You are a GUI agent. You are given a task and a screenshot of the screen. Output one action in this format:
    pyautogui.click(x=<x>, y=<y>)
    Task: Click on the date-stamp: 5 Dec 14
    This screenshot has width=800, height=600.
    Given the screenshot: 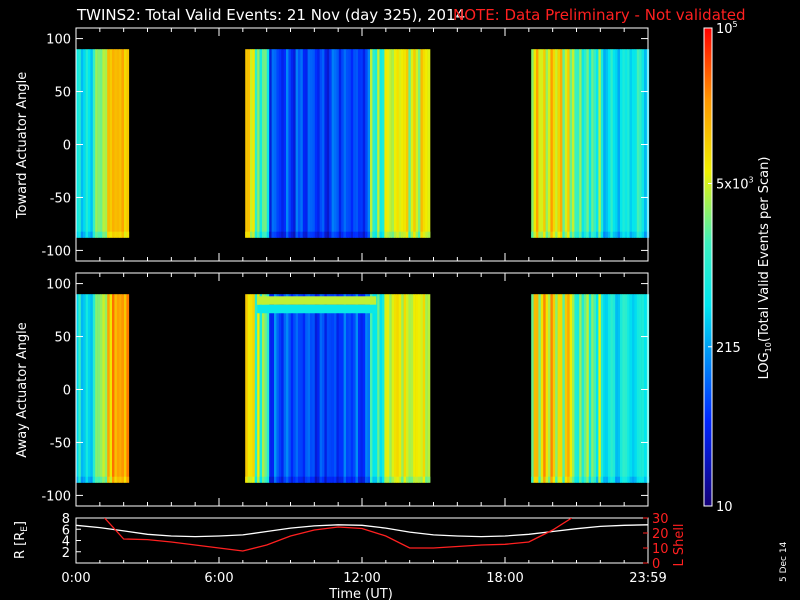 What is the action you would take?
    pyautogui.click(x=784, y=561)
    